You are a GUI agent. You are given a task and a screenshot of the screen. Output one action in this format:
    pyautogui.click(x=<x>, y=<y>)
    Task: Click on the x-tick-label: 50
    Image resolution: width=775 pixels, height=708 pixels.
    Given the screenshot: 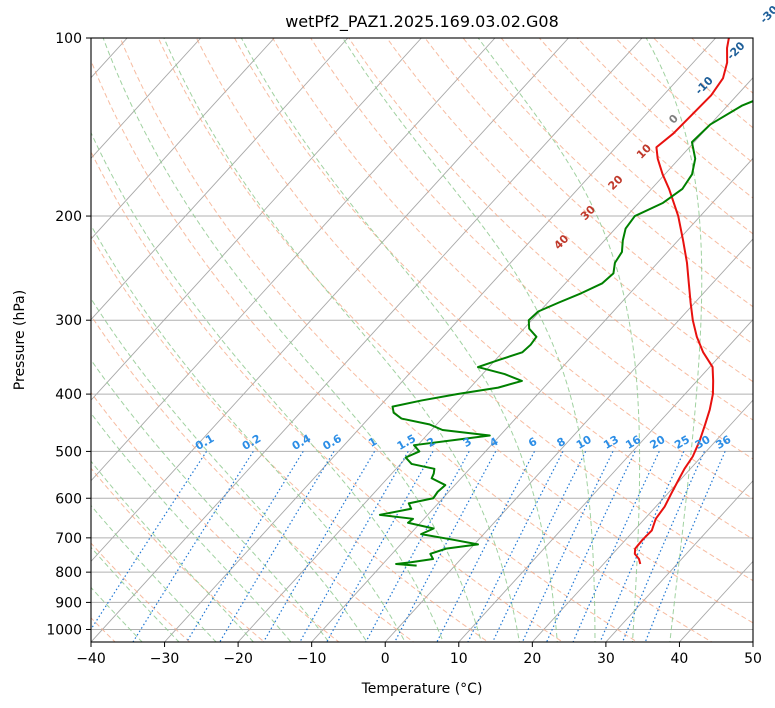 What is the action you would take?
    pyautogui.click(x=753, y=659)
    